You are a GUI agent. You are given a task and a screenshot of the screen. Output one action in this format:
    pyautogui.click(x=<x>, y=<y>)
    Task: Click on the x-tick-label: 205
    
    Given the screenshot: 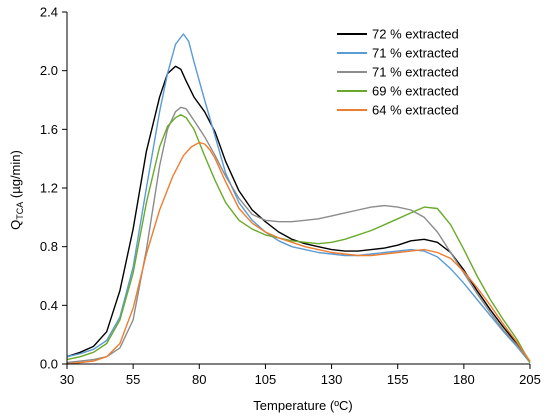 What is the action you would take?
    pyautogui.click(x=530, y=379)
    